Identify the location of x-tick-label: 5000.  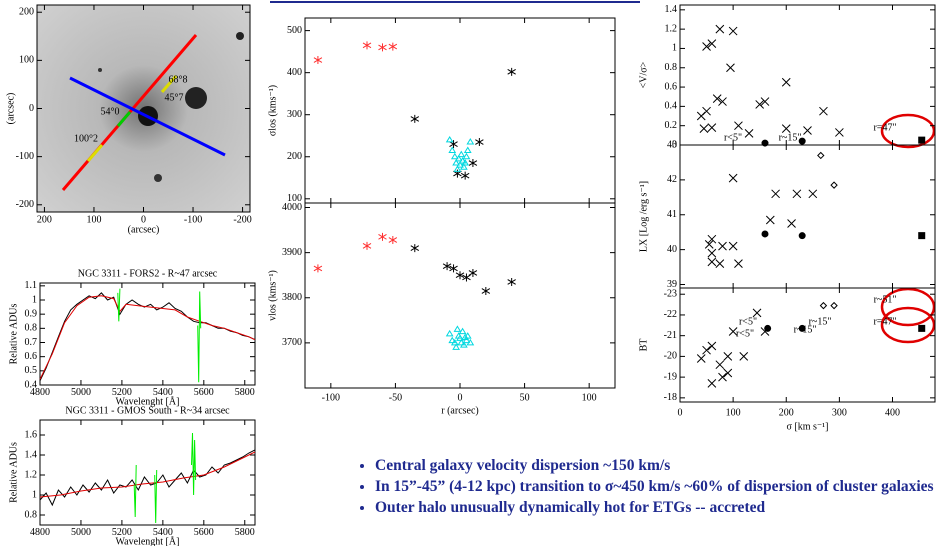
(81, 392).